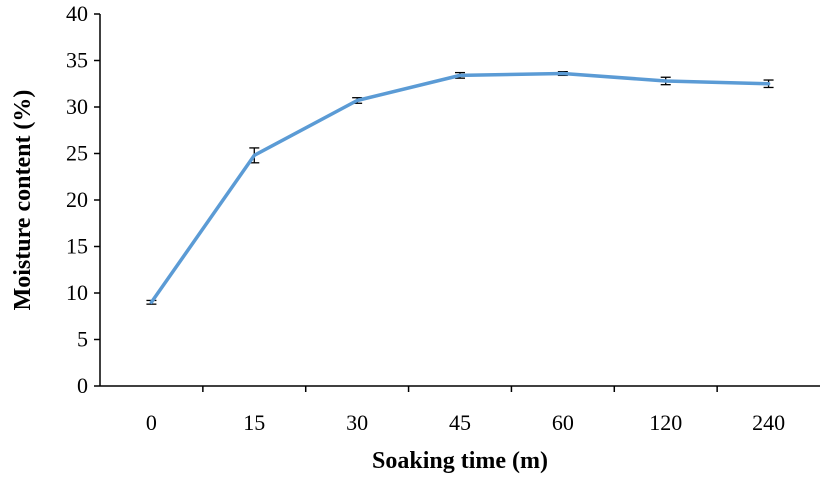 The height and width of the screenshot is (479, 827). What do you see at coordinates (77, 199) in the screenshot?
I see `y-tick-label: 20` at bounding box center [77, 199].